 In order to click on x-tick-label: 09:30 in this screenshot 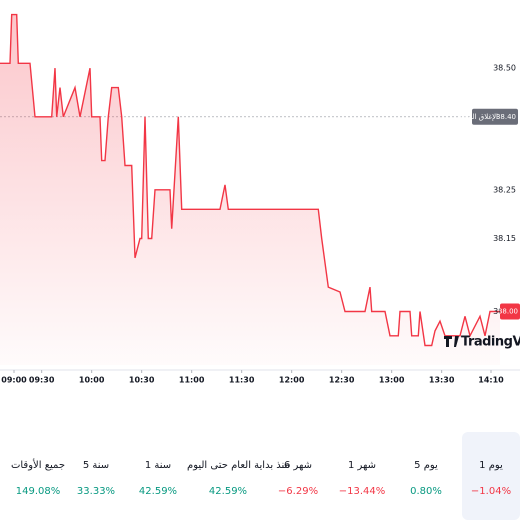, I will do `click(42, 380)`.